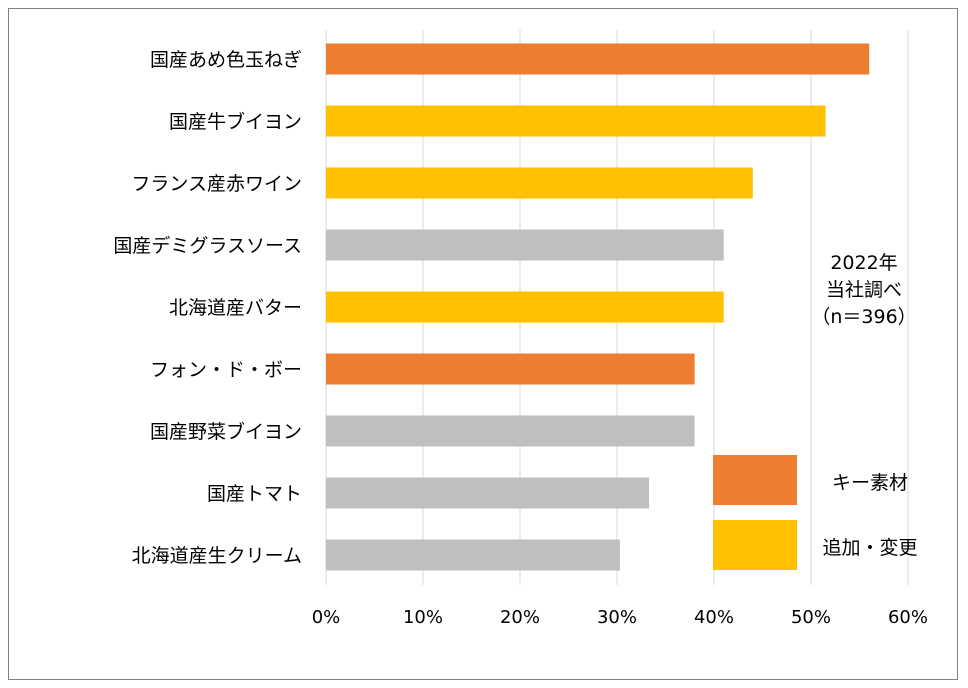 This screenshot has width=968, height=688. I want to click on category-label: 国産野菜ブイヨン, so click(226, 431).